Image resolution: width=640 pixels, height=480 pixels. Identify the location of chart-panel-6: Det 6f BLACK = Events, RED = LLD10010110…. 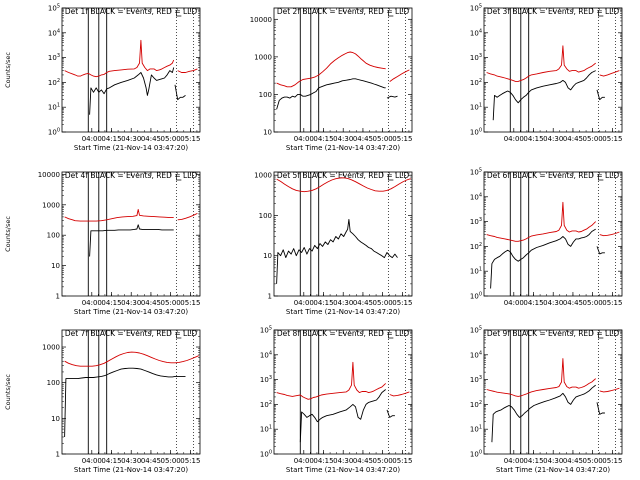
(546, 238).